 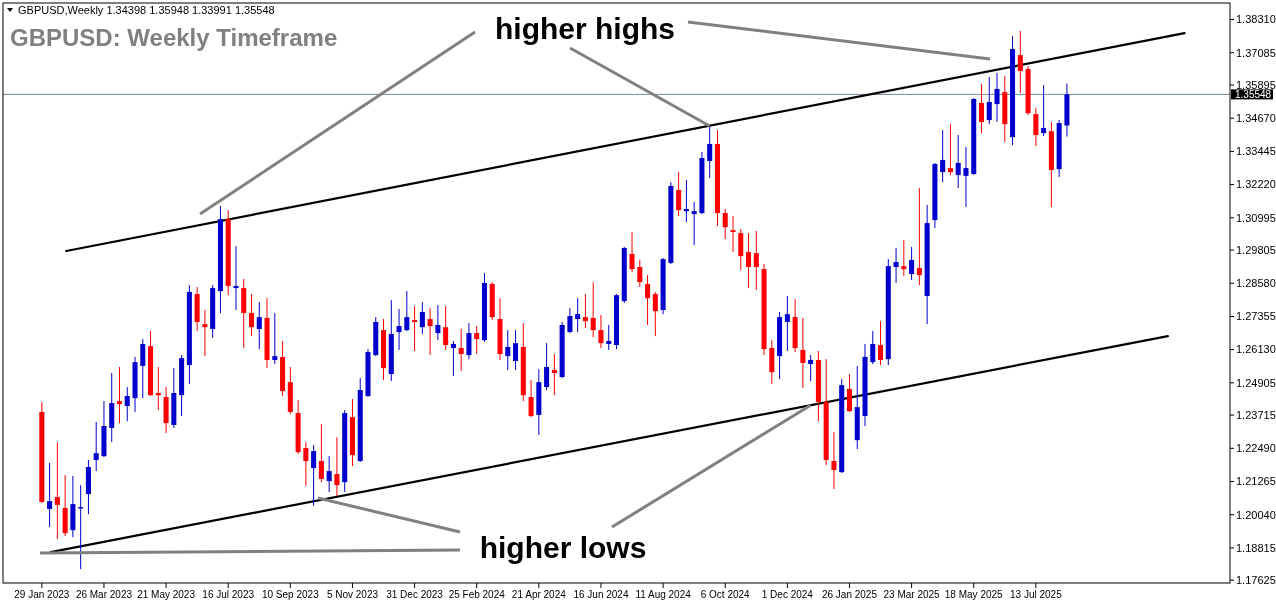 I want to click on x-tick-label: 25 Feb 2024, so click(x=477, y=594).